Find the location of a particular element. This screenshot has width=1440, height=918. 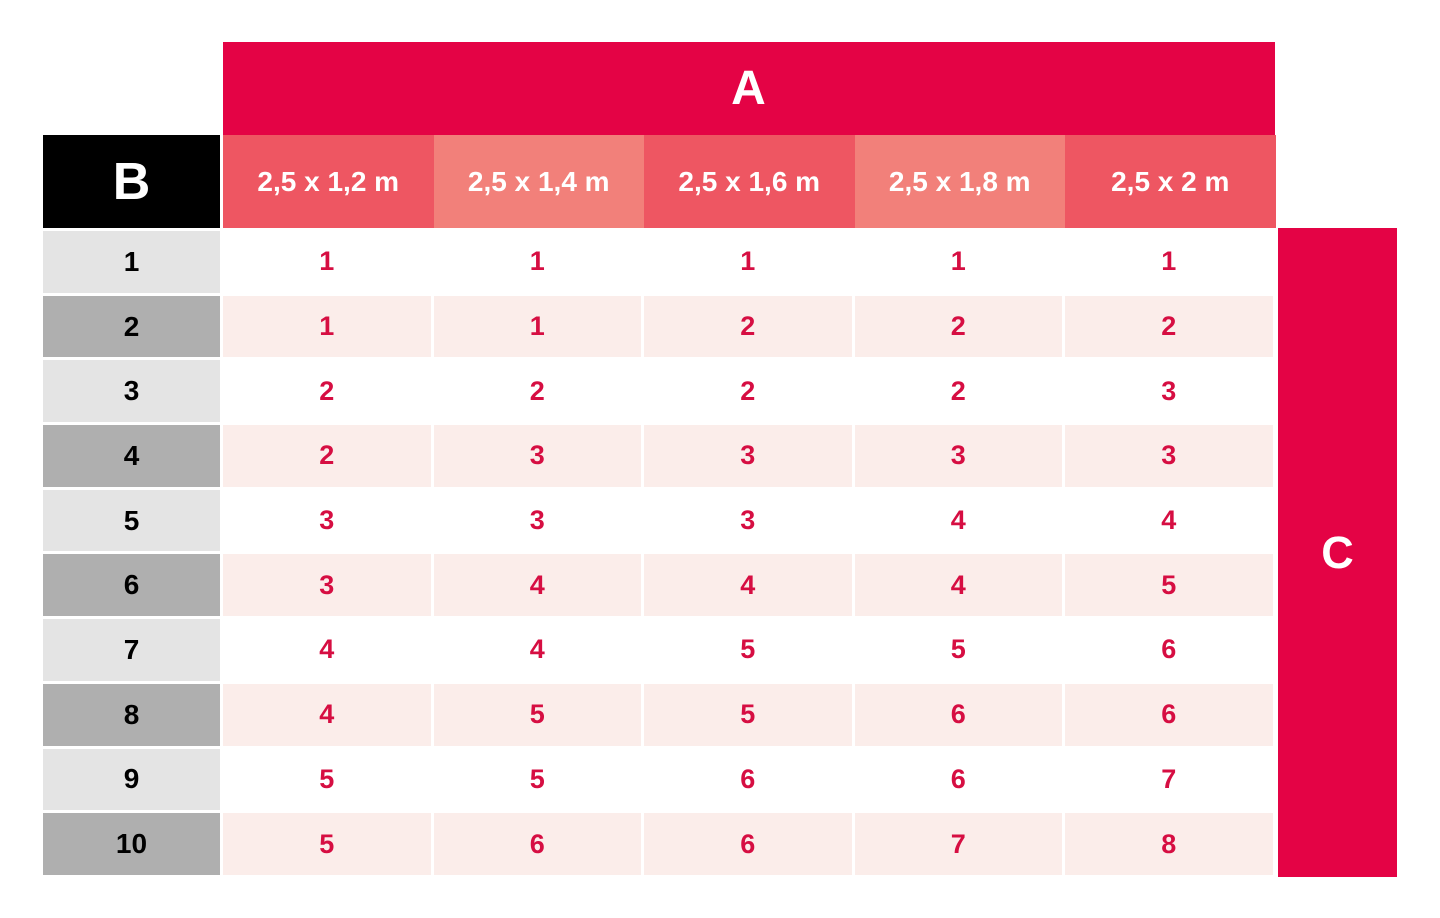

right-axis-banner: C is located at coordinates (1337, 552).